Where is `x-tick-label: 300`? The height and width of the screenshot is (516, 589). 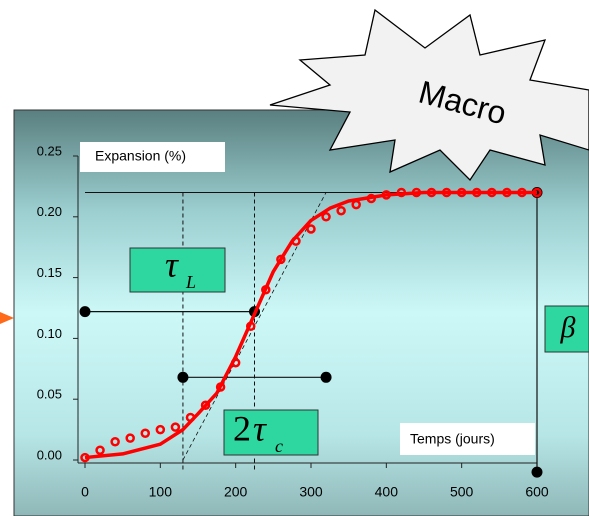
x-tick-label: 300 is located at coordinates (311, 492).